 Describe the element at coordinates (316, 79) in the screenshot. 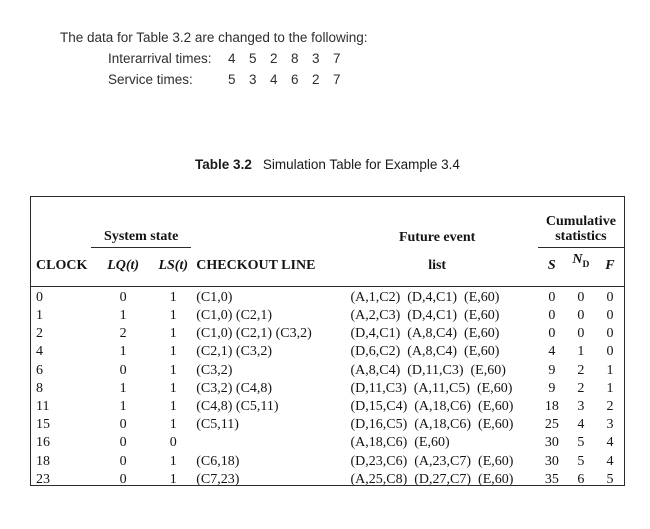

I see `service-value: 2` at that location.